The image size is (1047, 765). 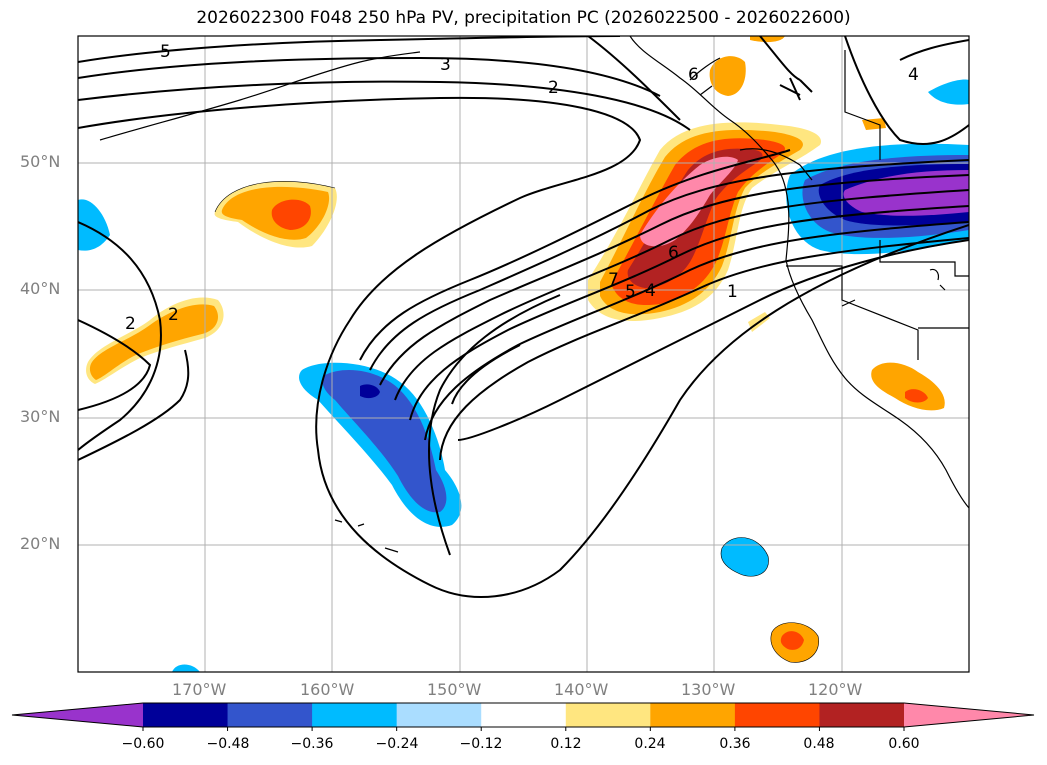 I want to click on colorbar-label: −0.24, so click(x=397, y=744).